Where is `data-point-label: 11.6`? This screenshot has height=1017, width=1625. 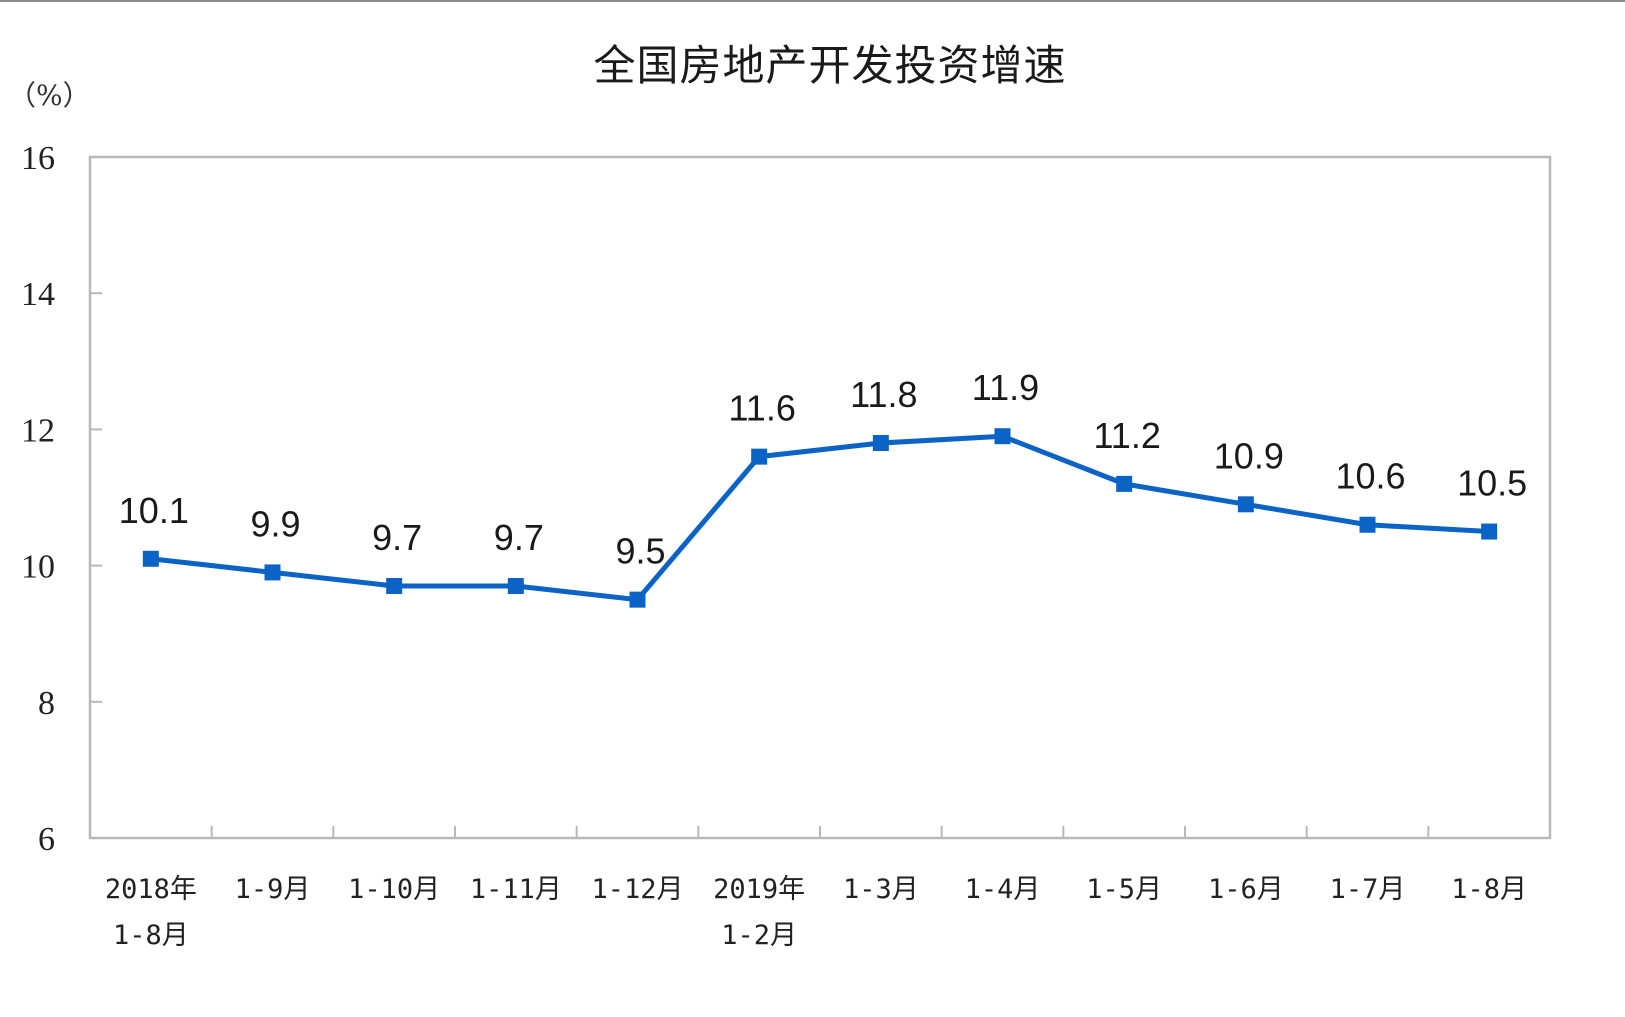 data-point-label: 11.6 is located at coordinates (761, 408).